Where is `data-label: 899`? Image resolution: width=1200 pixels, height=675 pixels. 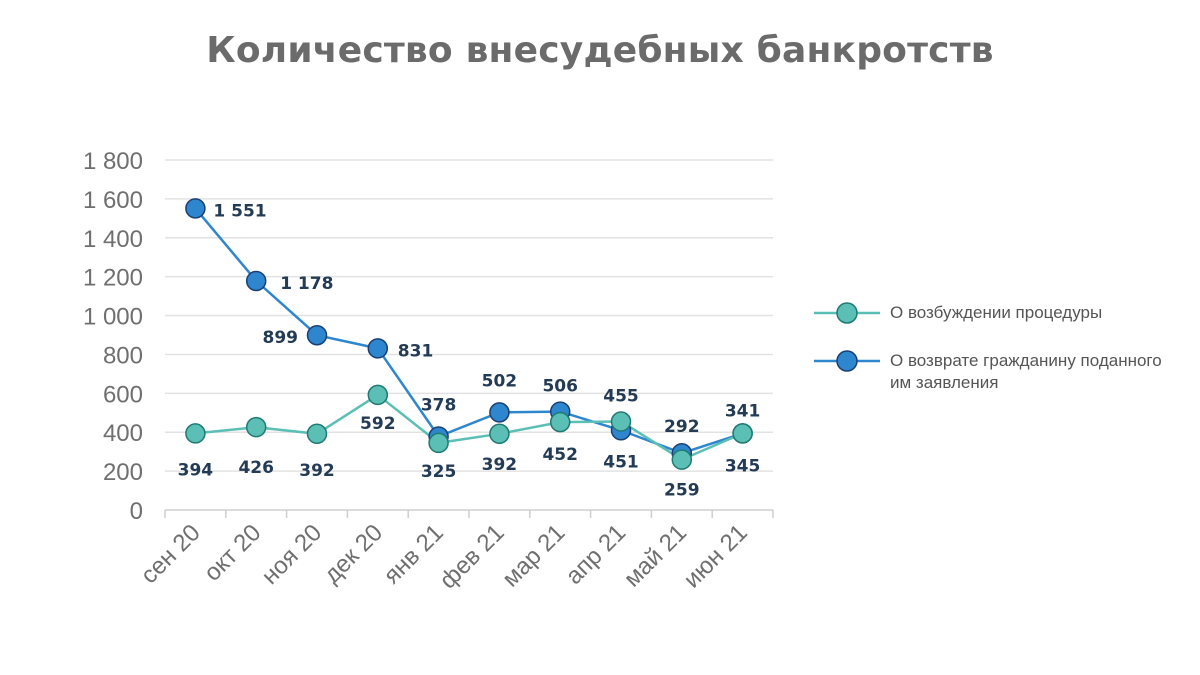
data-label: 899 is located at coordinates (281, 338).